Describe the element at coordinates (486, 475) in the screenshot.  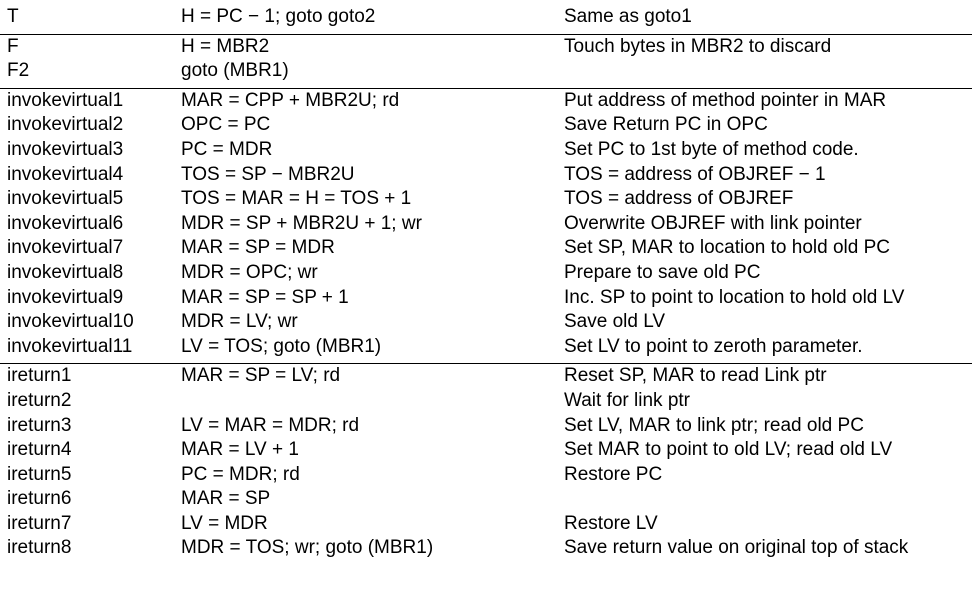
I see `table-row: ireturn5 PC = MDR; rd Restore PC` at that location.